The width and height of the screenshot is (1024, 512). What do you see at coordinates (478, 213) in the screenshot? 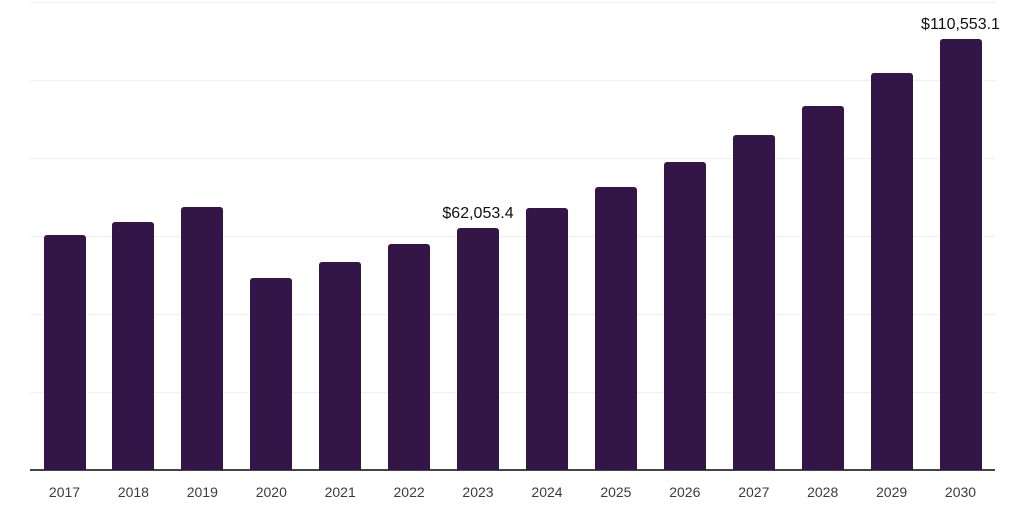
I see `data-label-2023: $62,053.4` at bounding box center [478, 213].